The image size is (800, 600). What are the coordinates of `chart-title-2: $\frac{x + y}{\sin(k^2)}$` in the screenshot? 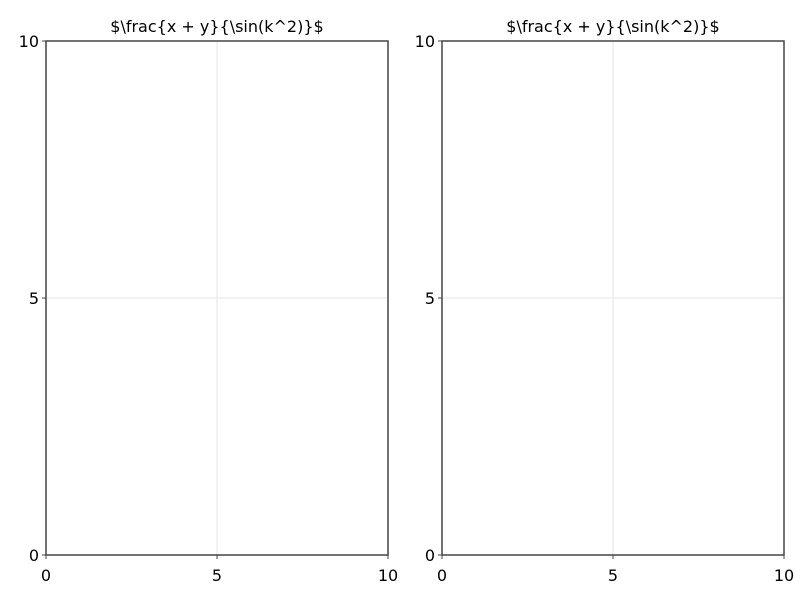 It's located at (612, 26).